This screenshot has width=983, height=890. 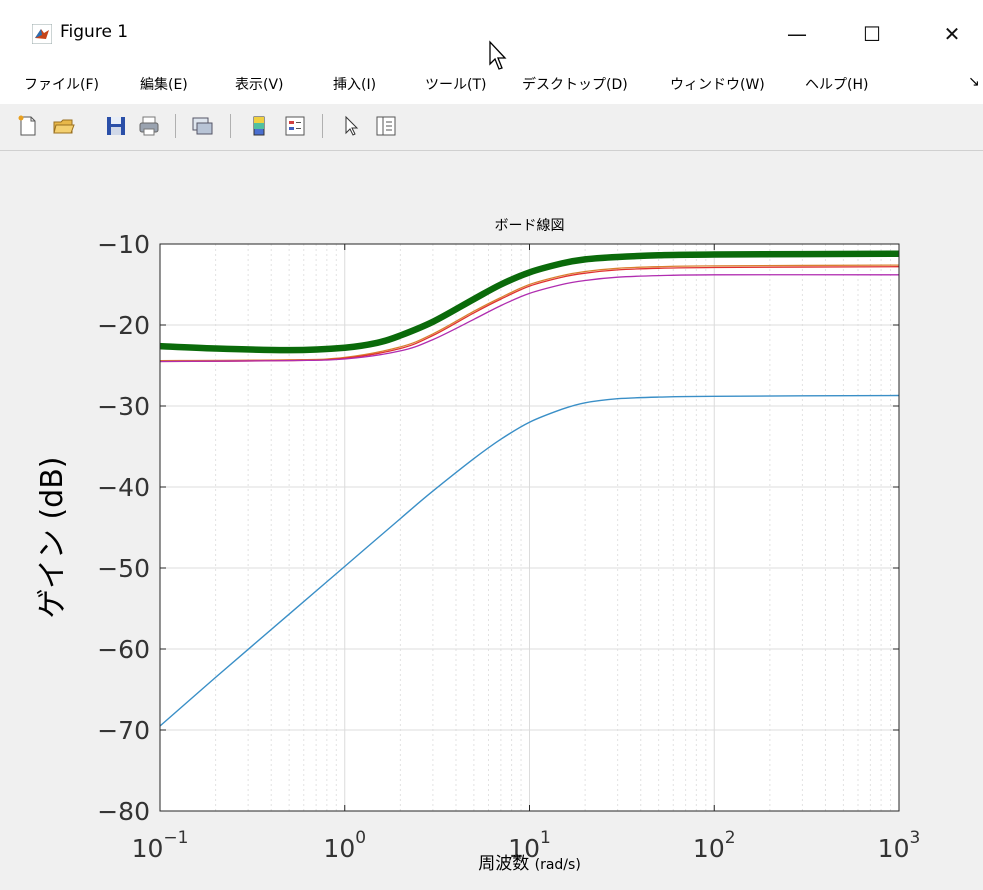 I want to click on y-tick-label: −50, so click(x=123, y=568).